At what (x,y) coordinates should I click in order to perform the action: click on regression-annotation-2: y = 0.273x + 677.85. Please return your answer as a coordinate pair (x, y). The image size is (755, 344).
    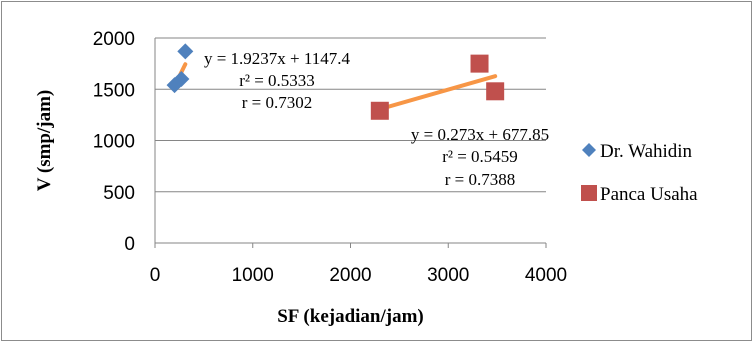
    Looking at the image, I should click on (480, 134).